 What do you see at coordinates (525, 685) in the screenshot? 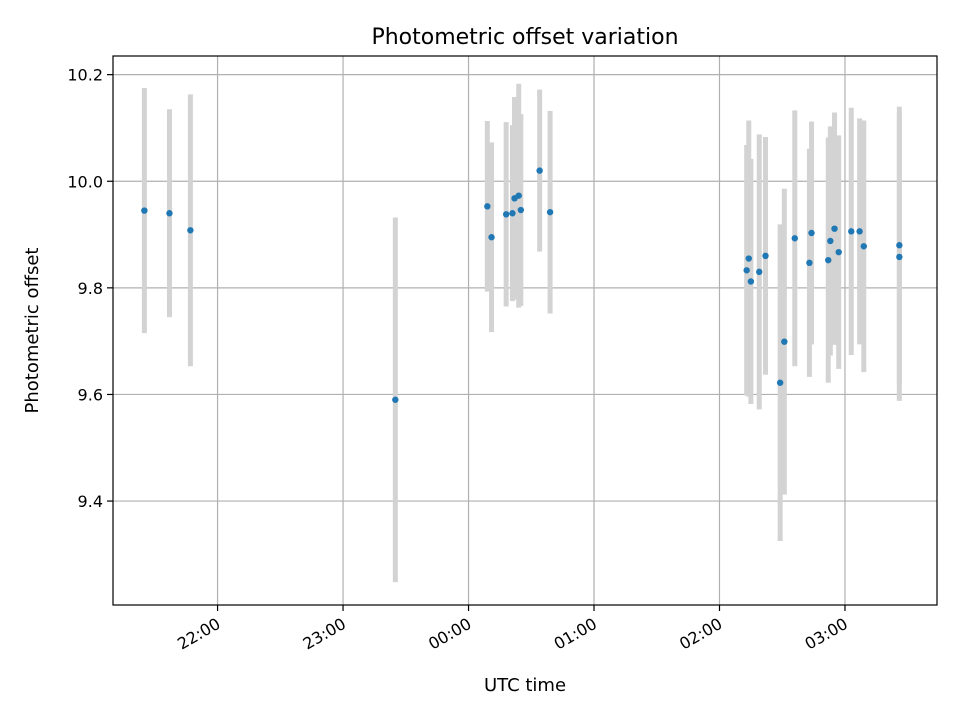
I see `x-axis-title: UTC time` at bounding box center [525, 685].